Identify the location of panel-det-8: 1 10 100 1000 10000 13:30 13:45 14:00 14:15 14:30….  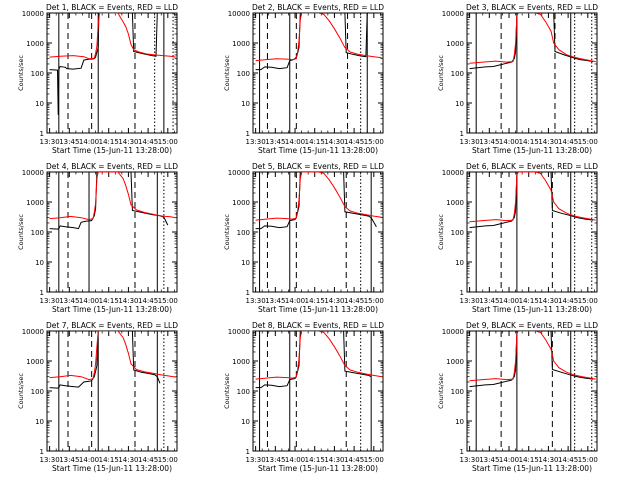
(303, 397).